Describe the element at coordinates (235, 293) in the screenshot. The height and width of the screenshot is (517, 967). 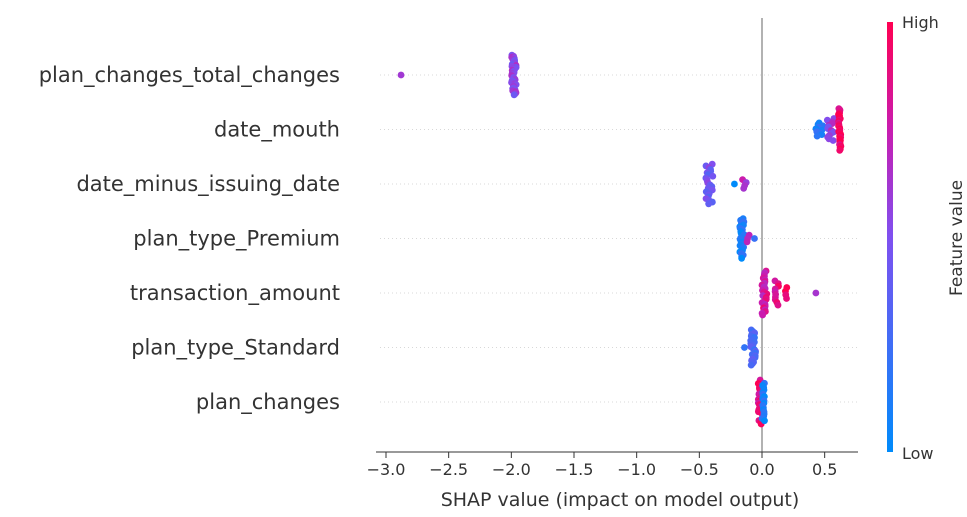
I see `feature-label: transaction_amount` at that location.